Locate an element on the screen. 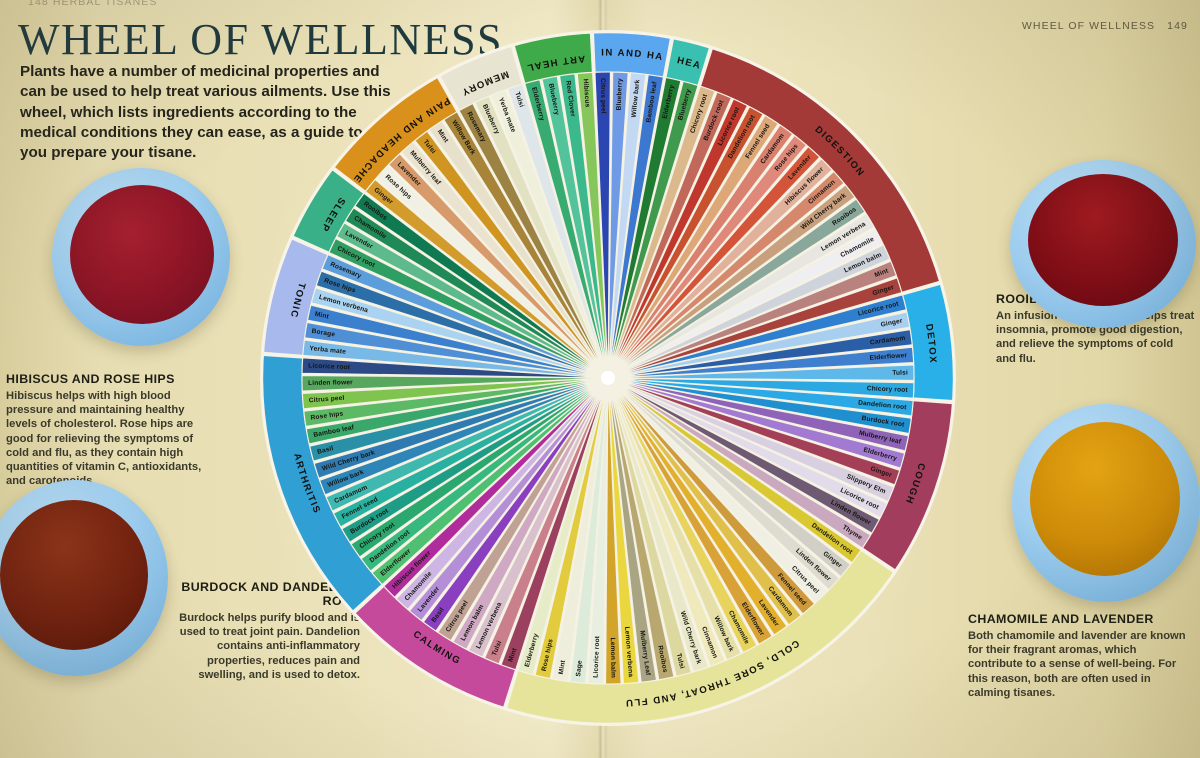  ingredient-label: Blueberry is located at coordinates (620, 94).